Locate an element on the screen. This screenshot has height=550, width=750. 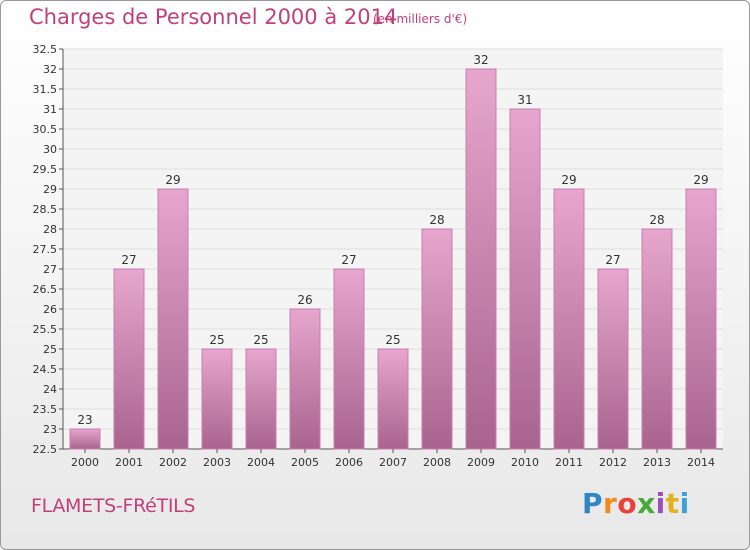
x-tick-label: 2013 is located at coordinates (657, 462).